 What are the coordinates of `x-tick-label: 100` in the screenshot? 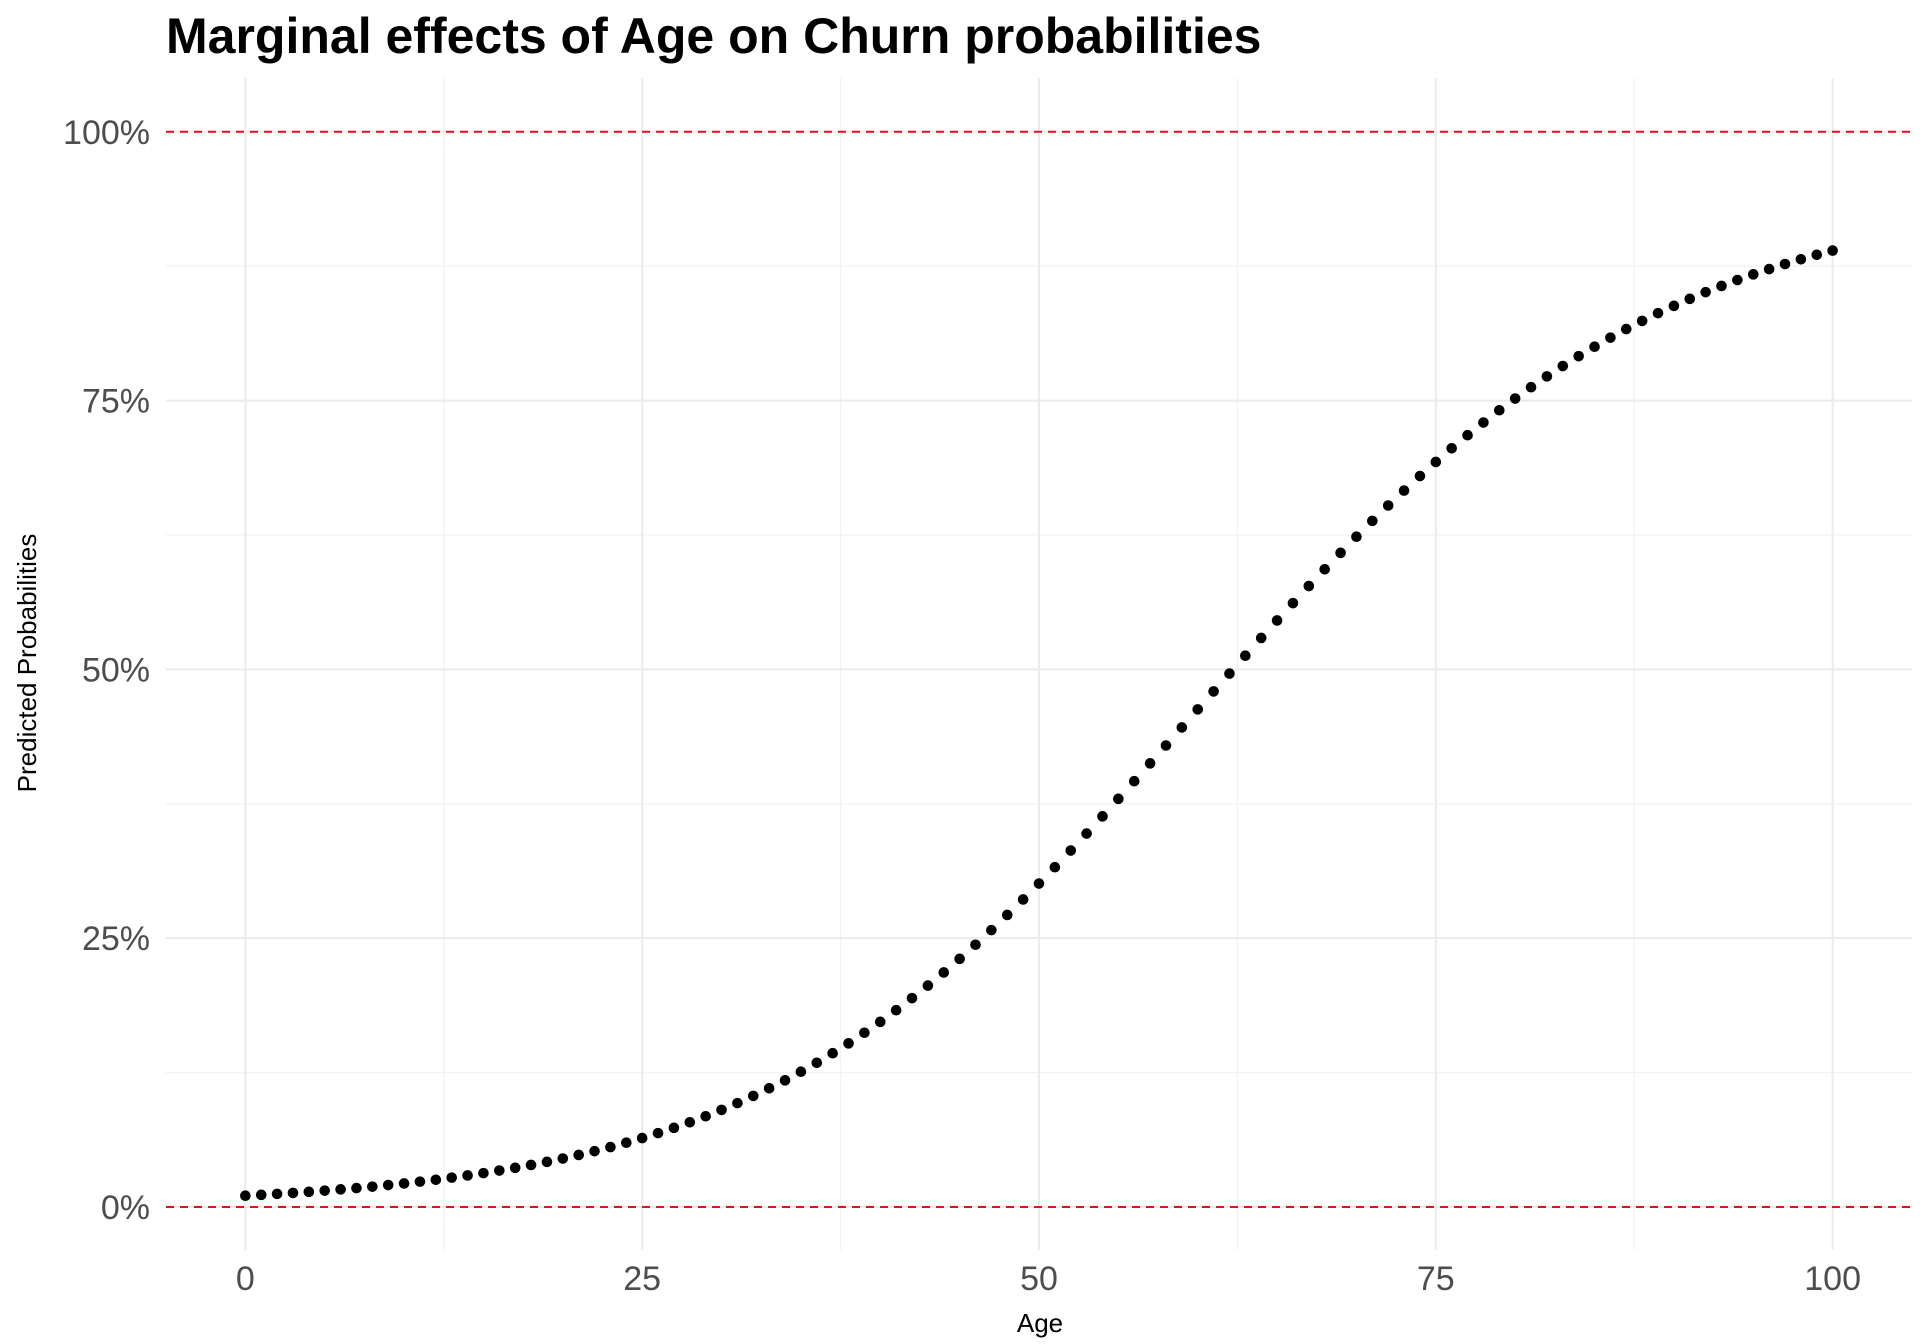 It's located at (1832, 1279).